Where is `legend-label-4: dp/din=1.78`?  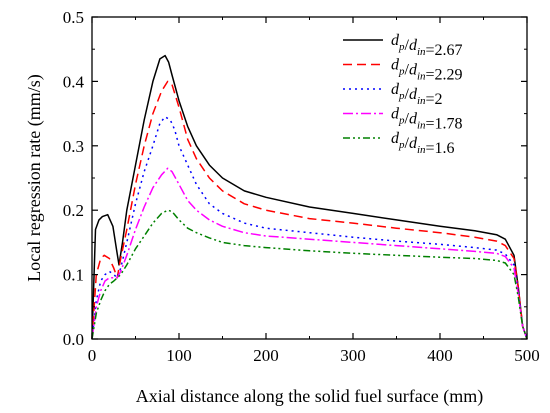 legend-label-4: dp/din=1.78 is located at coordinates (427, 119).